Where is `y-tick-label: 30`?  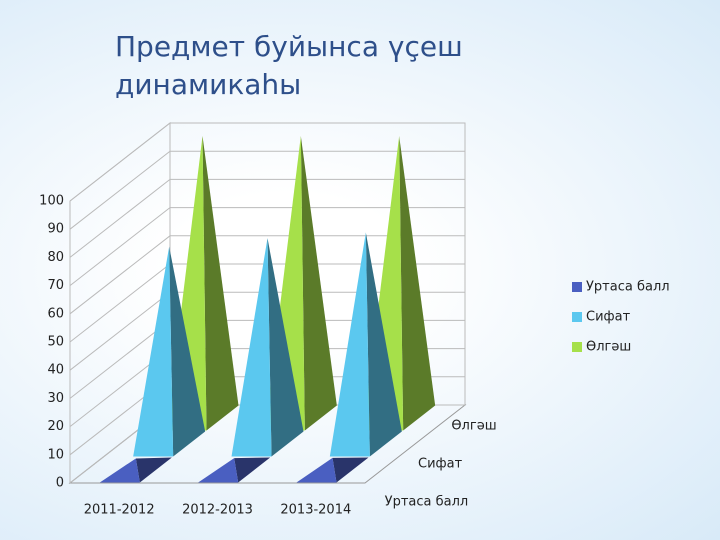
y-tick-label: 30 is located at coordinates (55, 398).